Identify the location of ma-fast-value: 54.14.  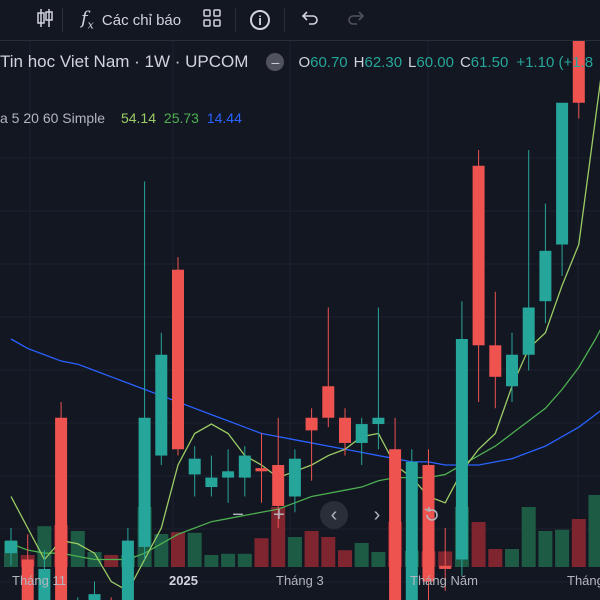
(138, 118).